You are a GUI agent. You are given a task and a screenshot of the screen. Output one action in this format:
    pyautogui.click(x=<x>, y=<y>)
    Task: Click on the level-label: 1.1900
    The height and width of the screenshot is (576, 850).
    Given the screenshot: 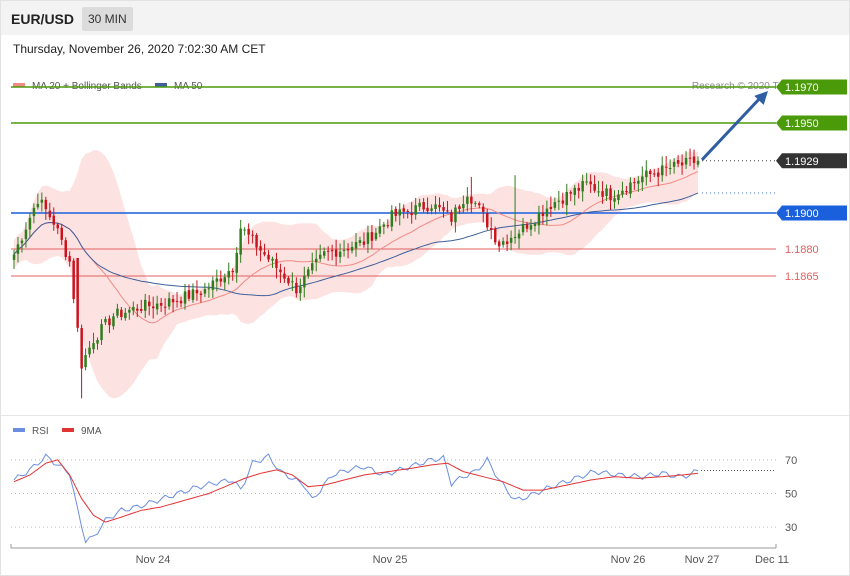 What is the action you would take?
    pyautogui.click(x=802, y=214)
    